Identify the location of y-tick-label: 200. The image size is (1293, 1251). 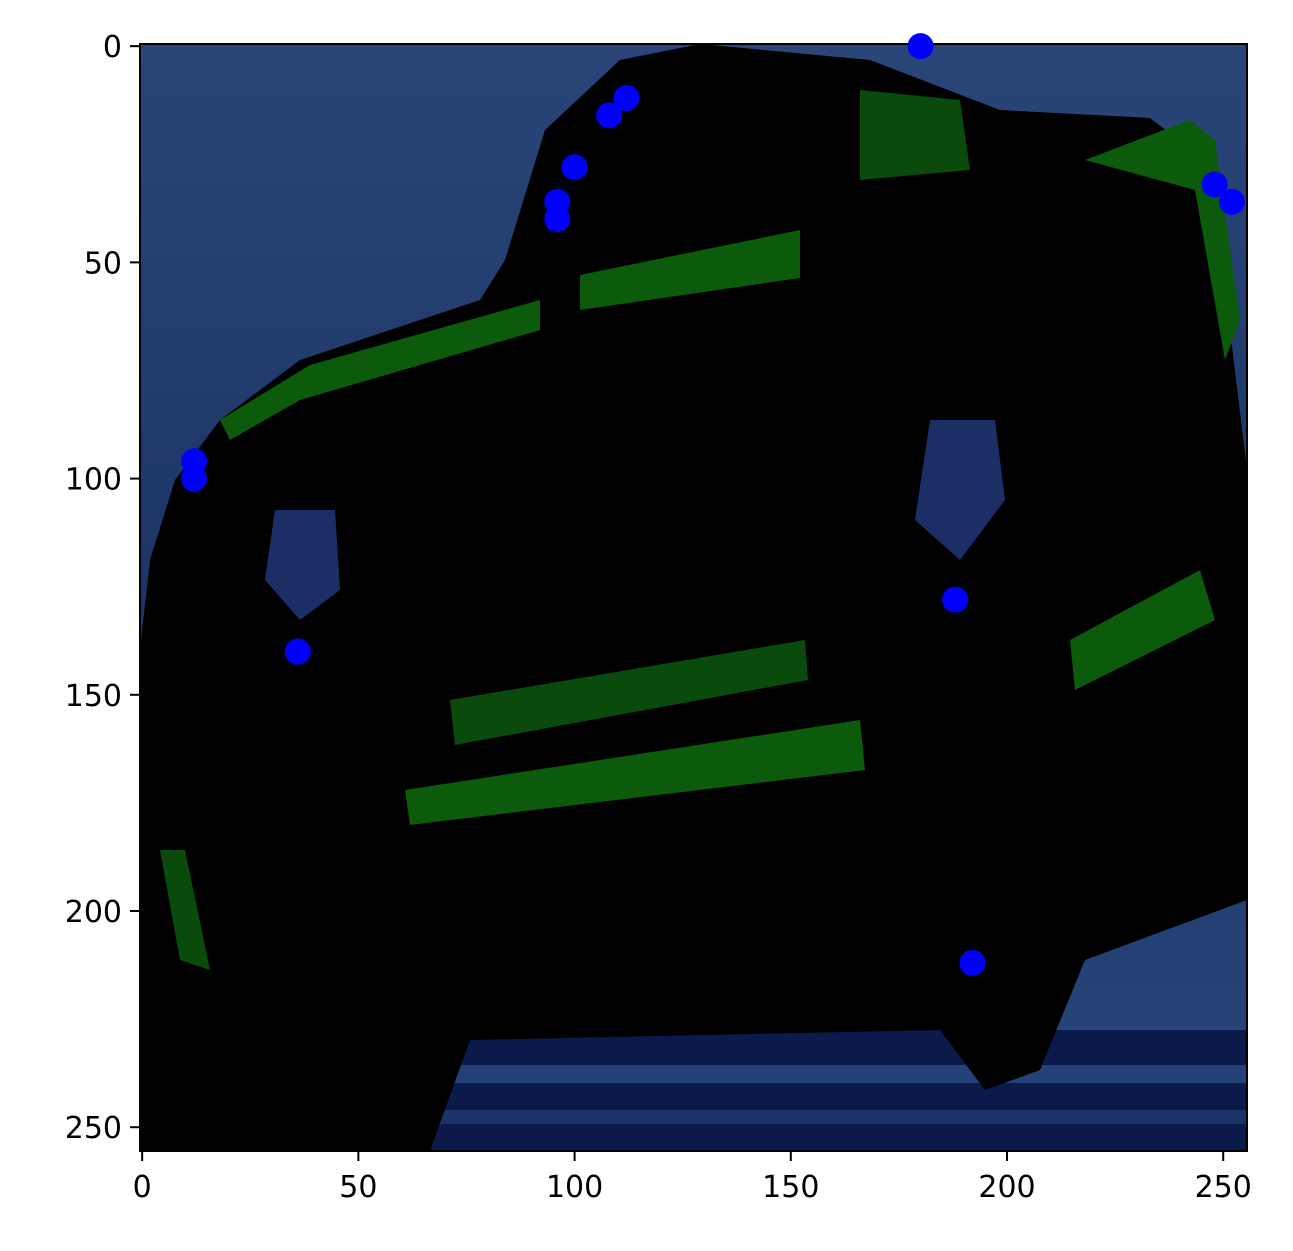
(93, 912).